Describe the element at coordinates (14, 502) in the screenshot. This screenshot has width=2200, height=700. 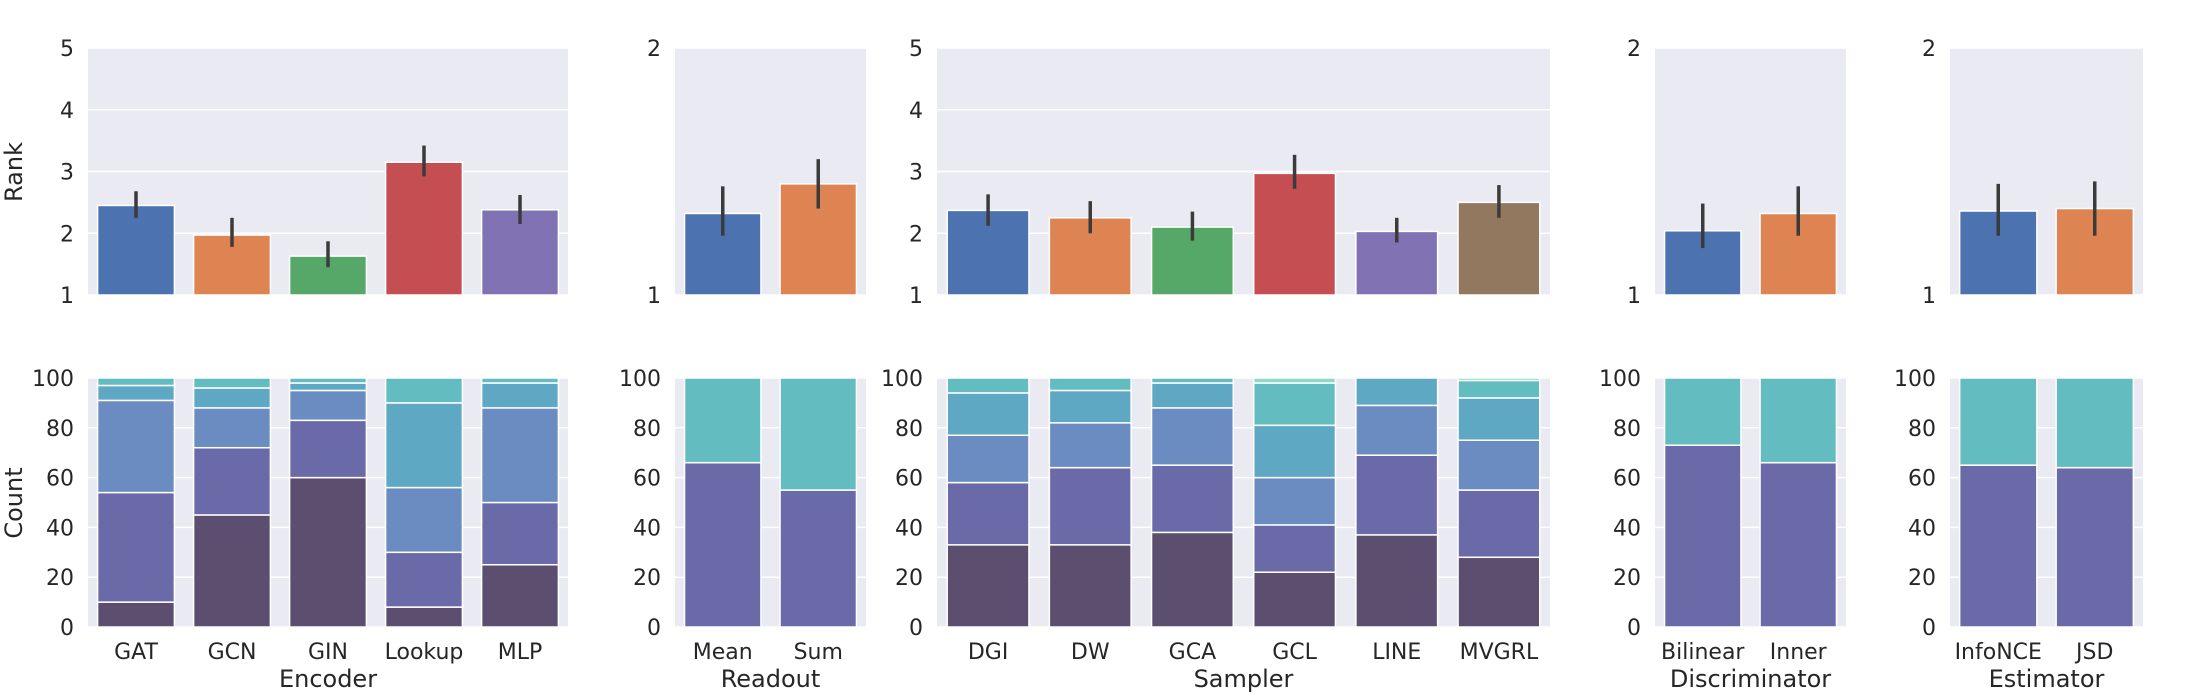
I see `count-y-axis-label: Count` at that location.